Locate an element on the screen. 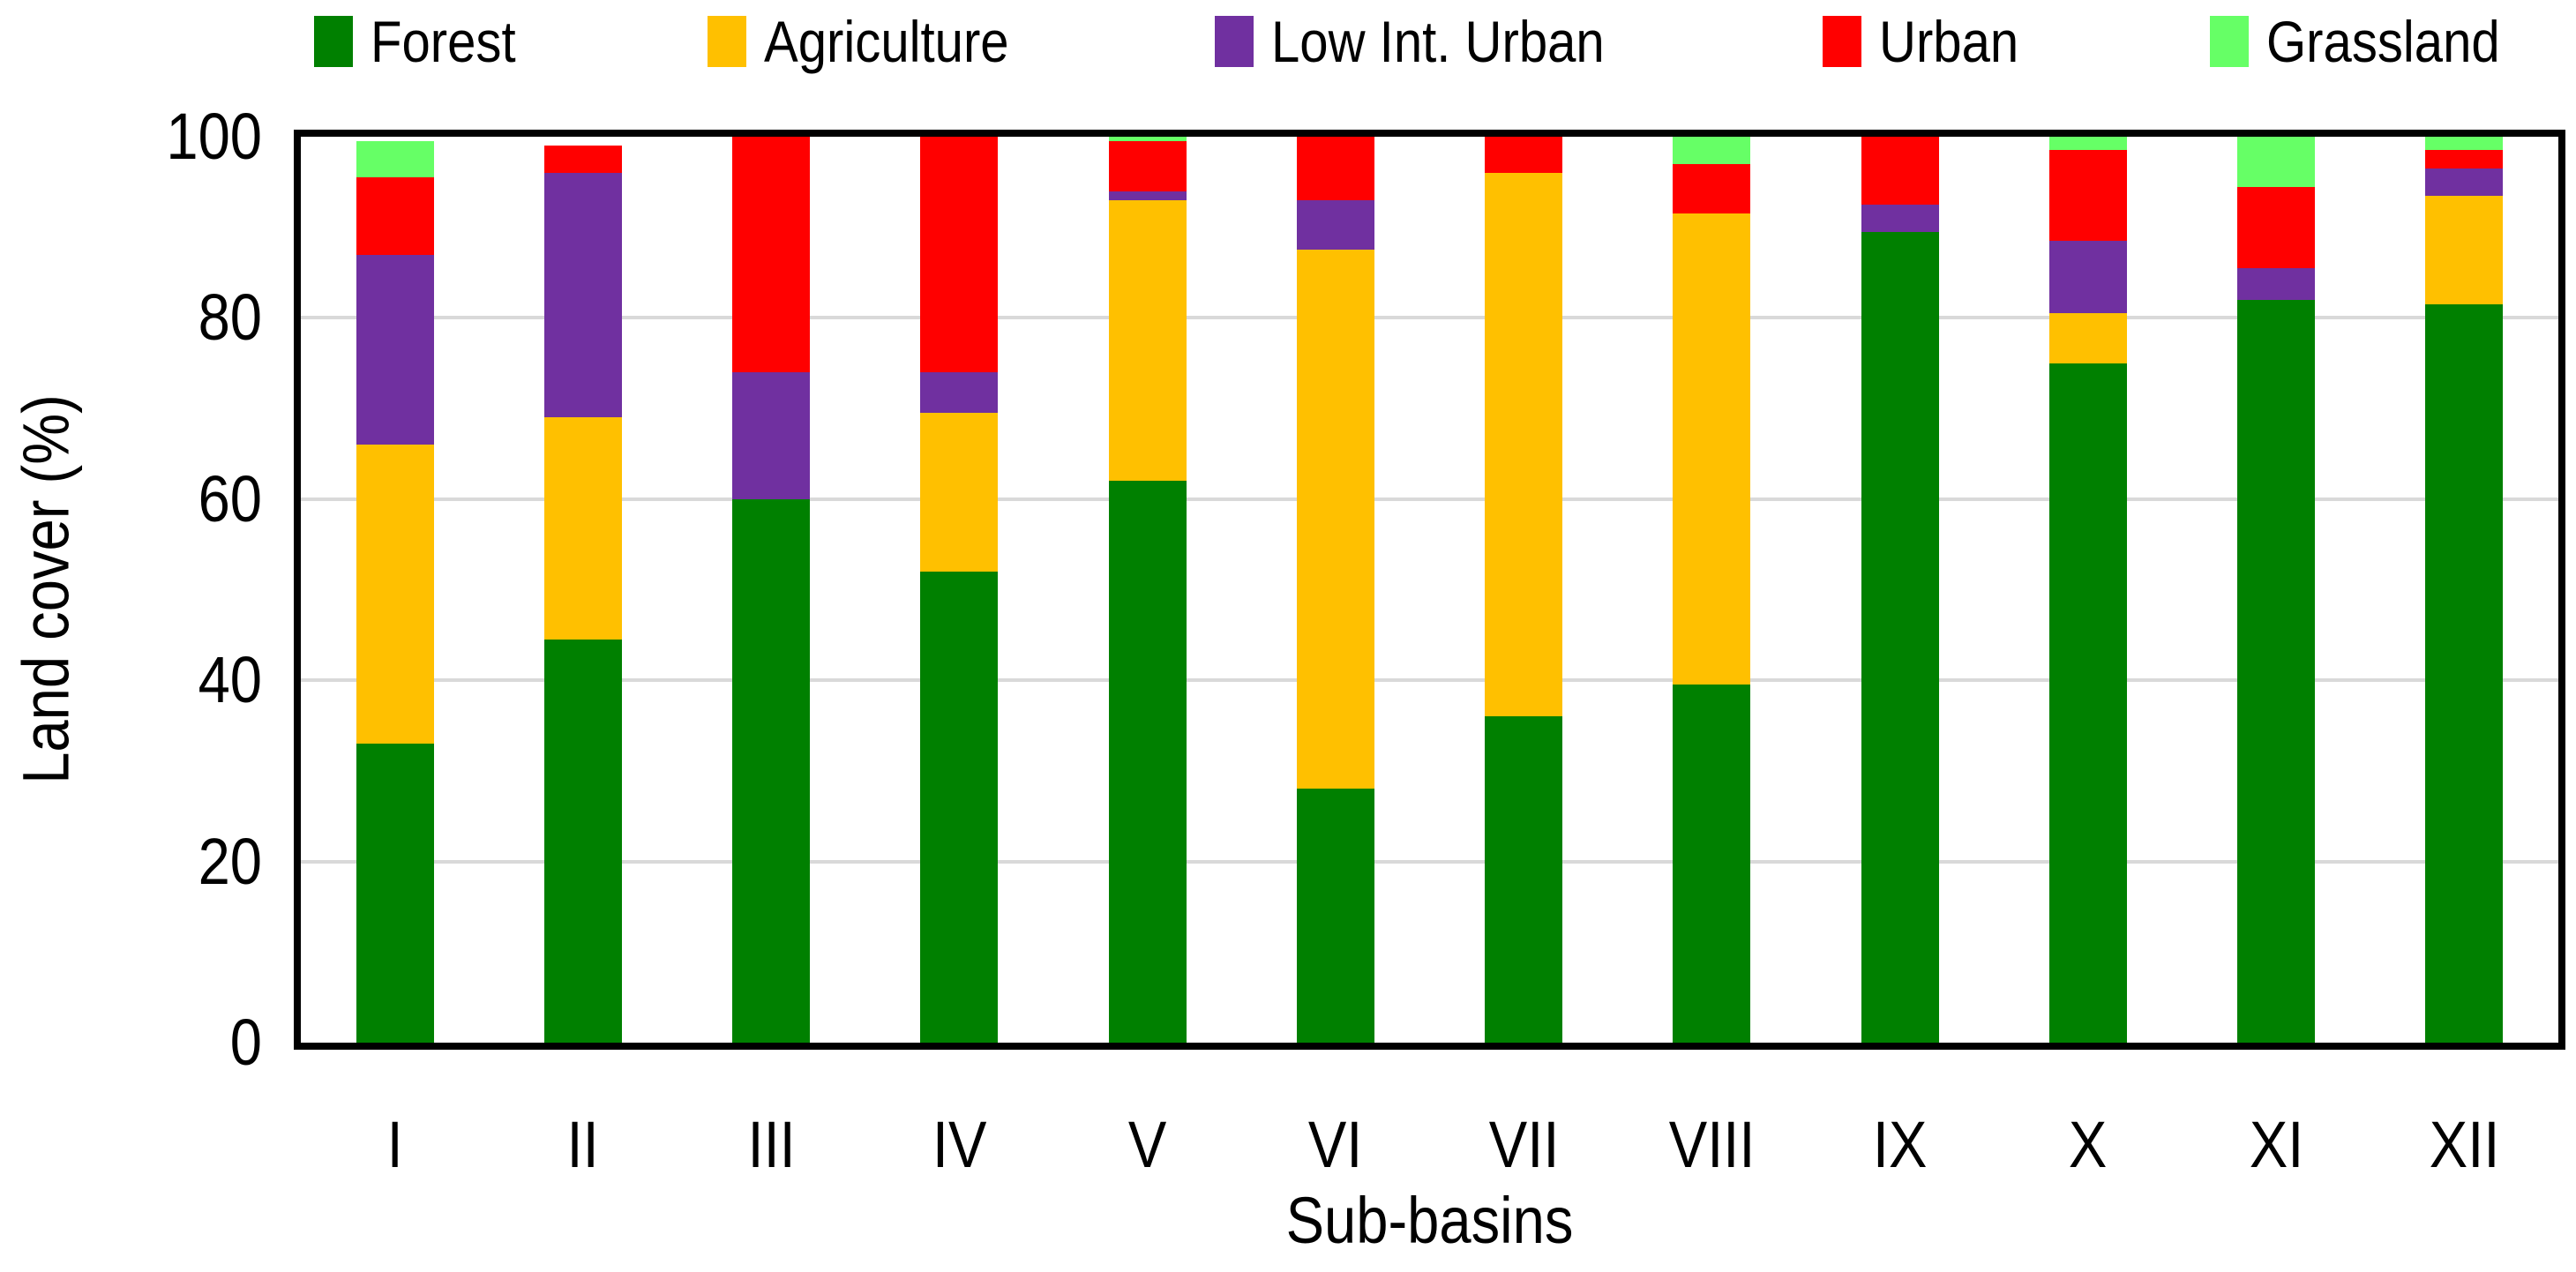 This screenshot has height=1272, width=2576. bar-X-grassland-segment is located at coordinates (2087, 144).